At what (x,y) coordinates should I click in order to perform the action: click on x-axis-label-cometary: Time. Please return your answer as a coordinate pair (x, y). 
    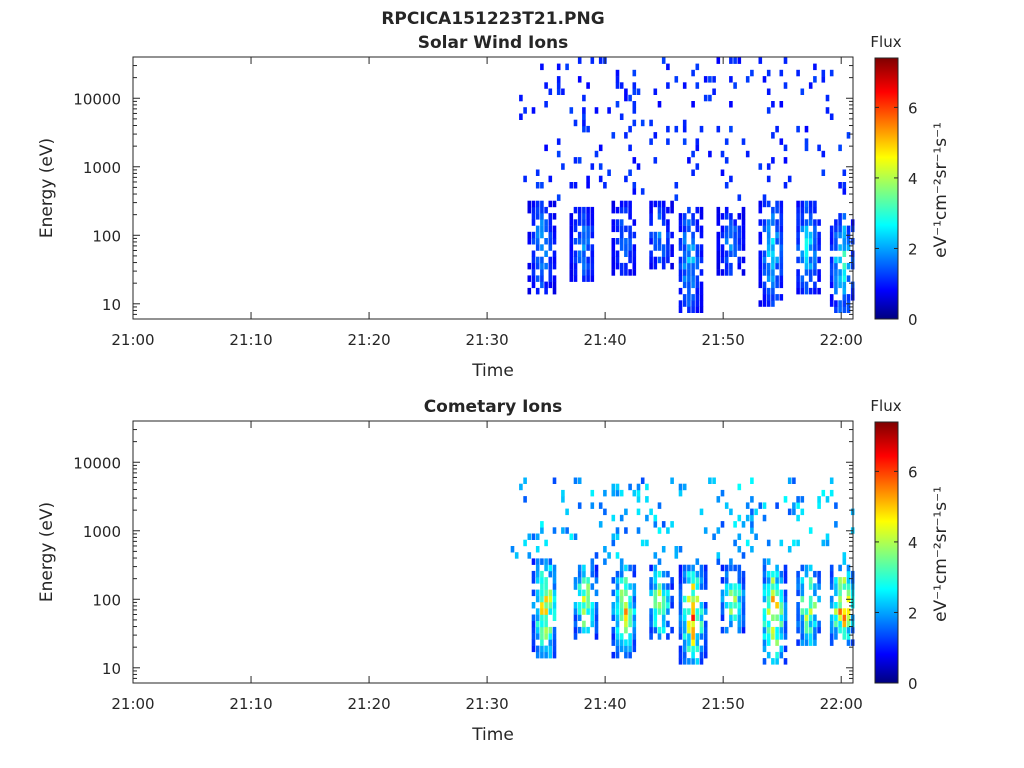
    Looking at the image, I should click on (492, 735).